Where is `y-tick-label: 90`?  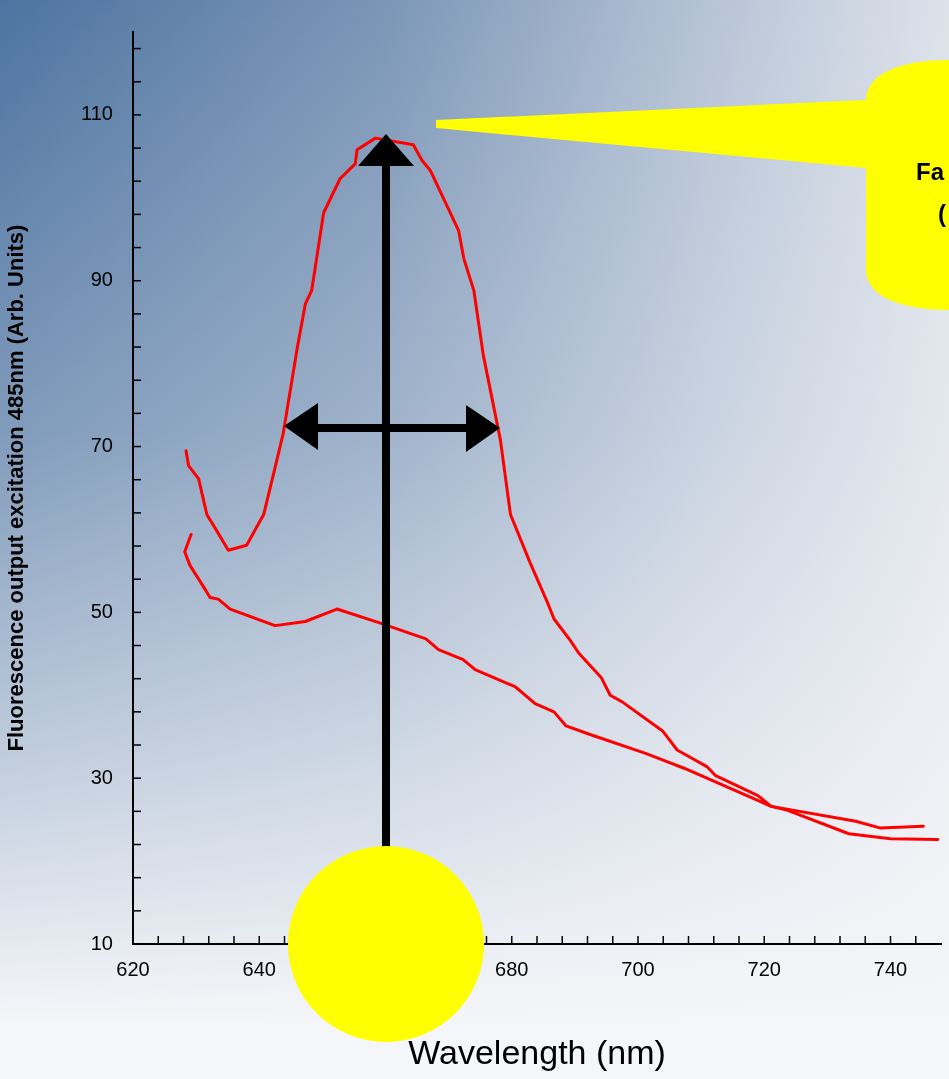 y-tick-label: 90 is located at coordinates (101, 279).